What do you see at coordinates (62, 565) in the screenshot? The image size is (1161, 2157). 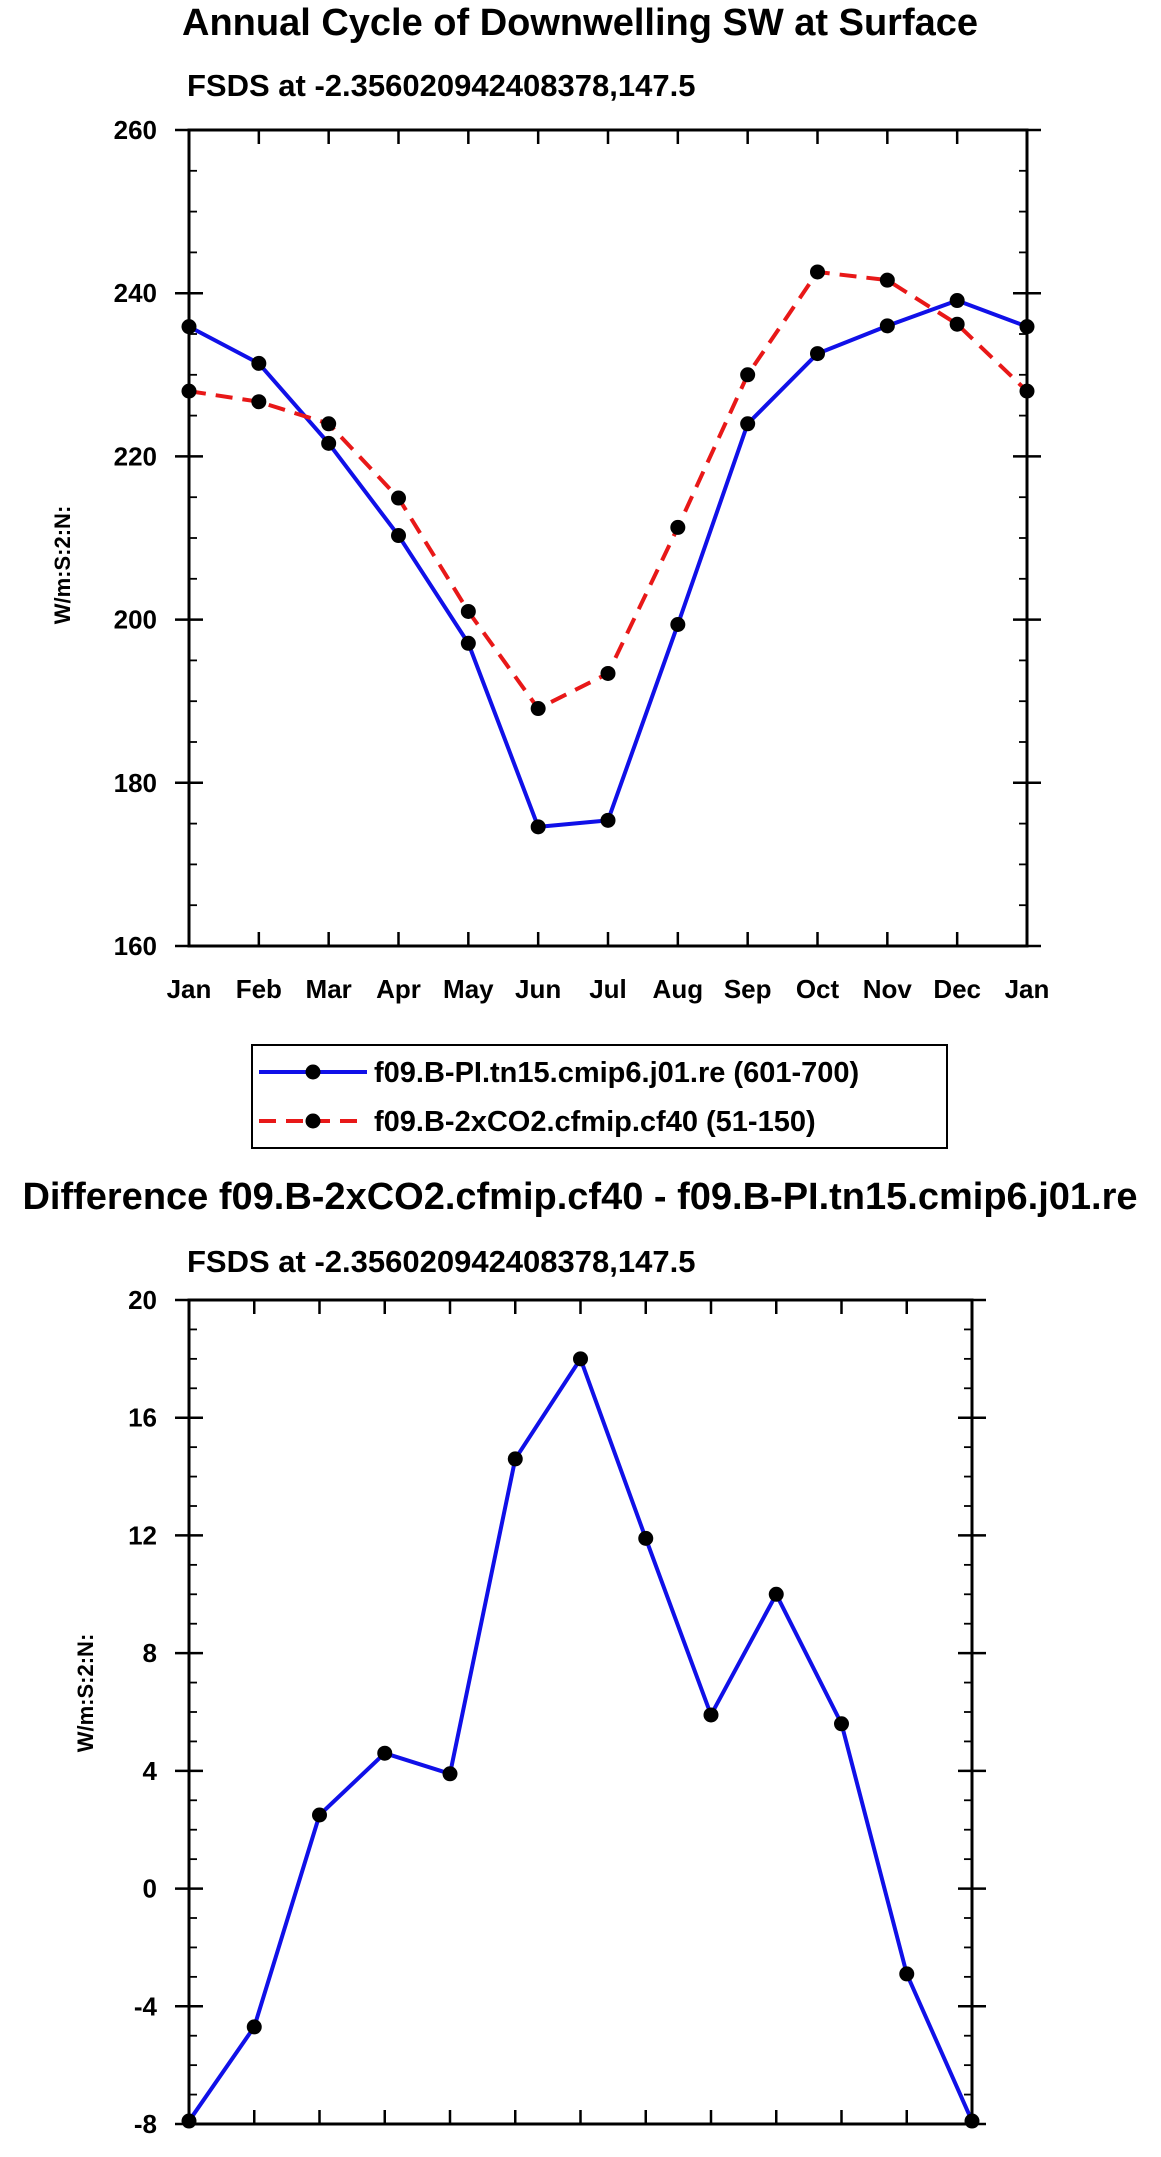 I see `chart1-y-axis-title: W/m:S:2:N:` at bounding box center [62, 565].